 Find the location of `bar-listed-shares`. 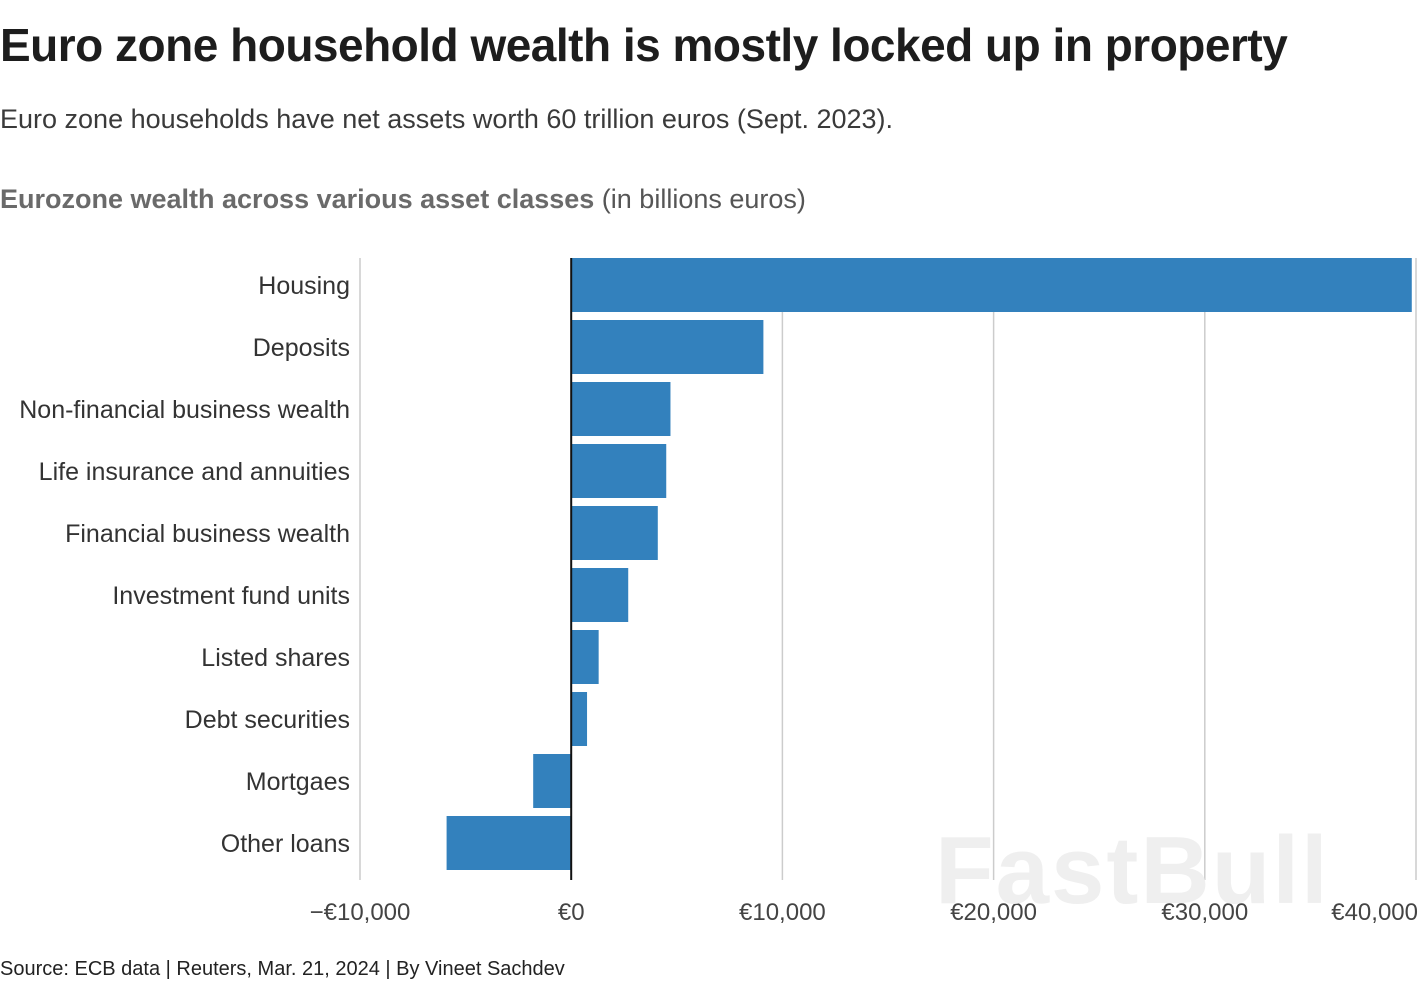

bar-listed-shares is located at coordinates (585, 657).